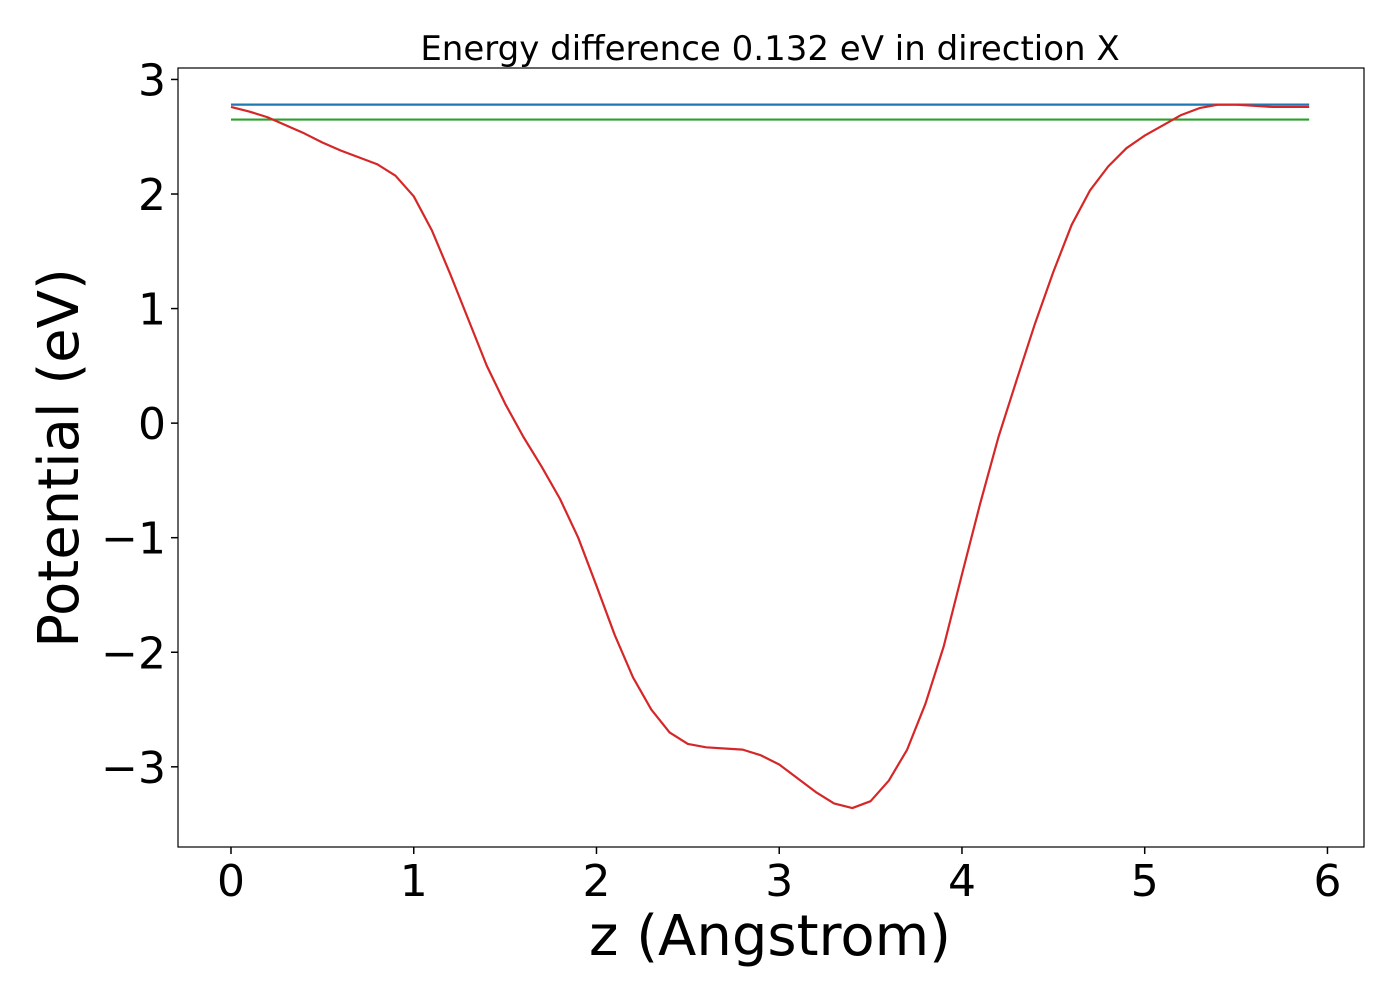  What do you see at coordinates (962, 881) in the screenshot?
I see `x-tick-label: 4` at bounding box center [962, 881].